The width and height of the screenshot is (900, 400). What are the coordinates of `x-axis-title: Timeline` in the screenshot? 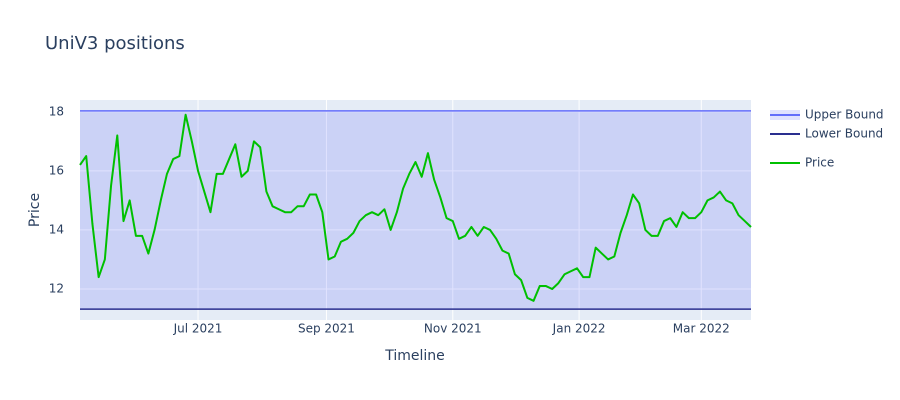 It's located at (414, 356).